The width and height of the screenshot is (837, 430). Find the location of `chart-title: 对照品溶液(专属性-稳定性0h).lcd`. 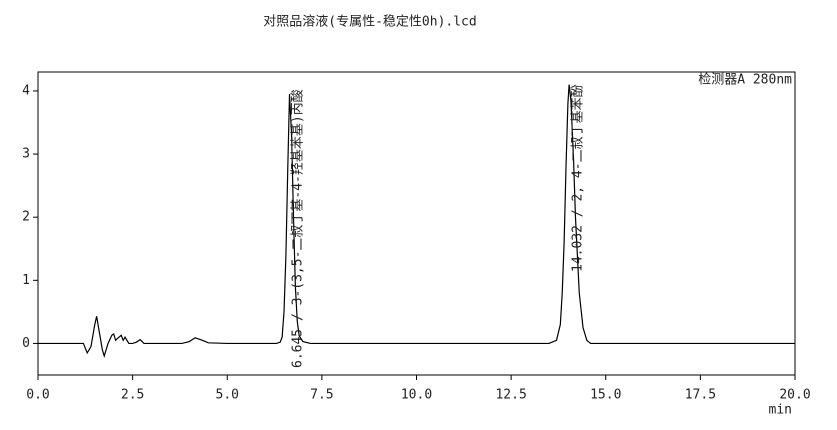

chart-title: 对照品溶液(专属性-稳定性0h).lcd is located at coordinates (369, 22).